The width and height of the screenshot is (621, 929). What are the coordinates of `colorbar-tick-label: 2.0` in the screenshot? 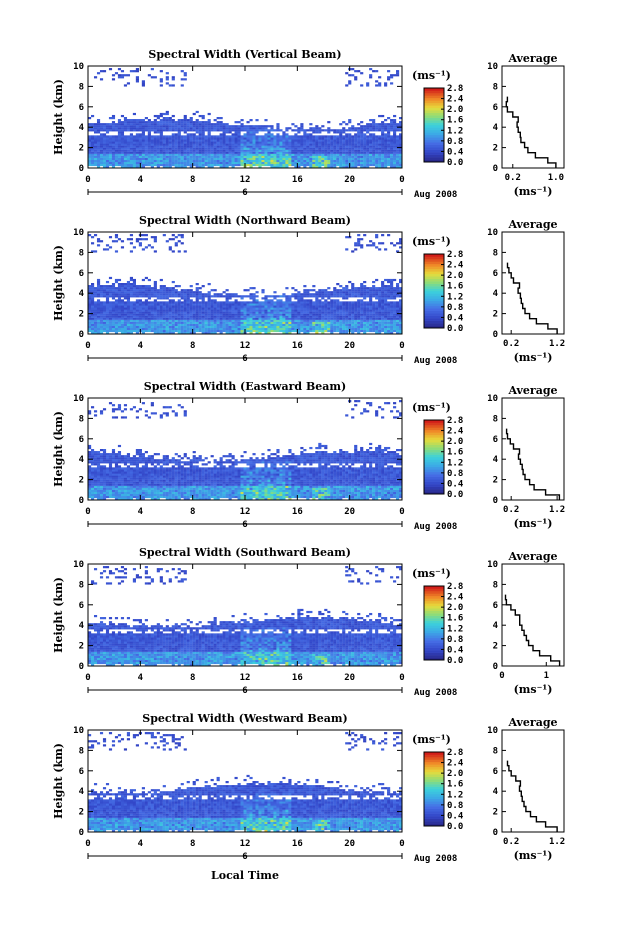 It's located at (455, 276).